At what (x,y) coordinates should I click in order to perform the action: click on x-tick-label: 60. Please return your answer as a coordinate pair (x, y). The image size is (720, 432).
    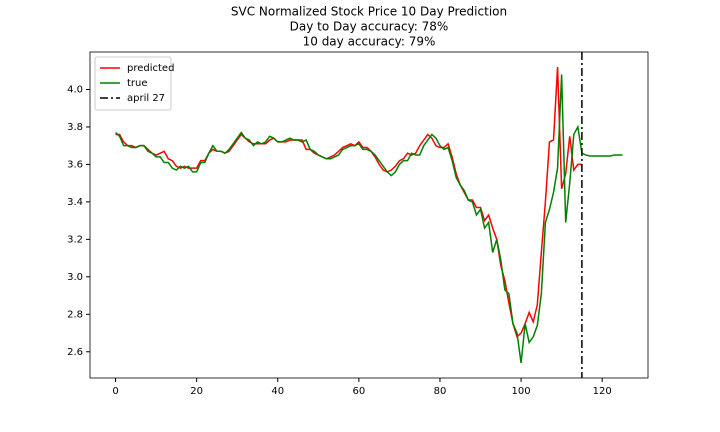
    Looking at the image, I should click on (358, 391).